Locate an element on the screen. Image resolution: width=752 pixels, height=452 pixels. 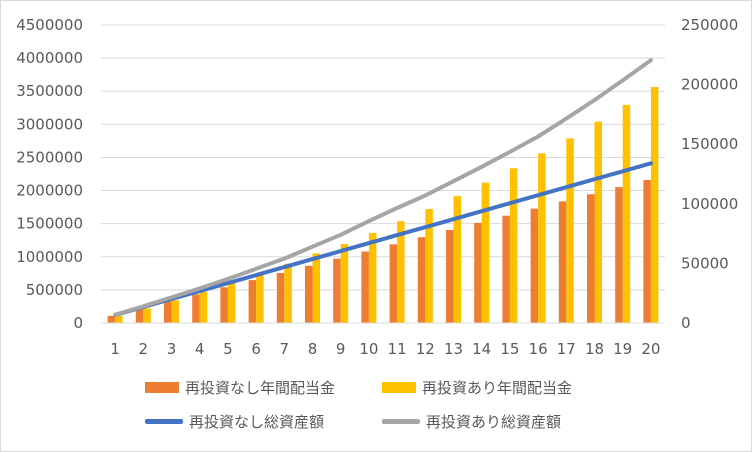
legend-item-line-no-reinvest: 再投資なし総資産額 is located at coordinates (234, 421).